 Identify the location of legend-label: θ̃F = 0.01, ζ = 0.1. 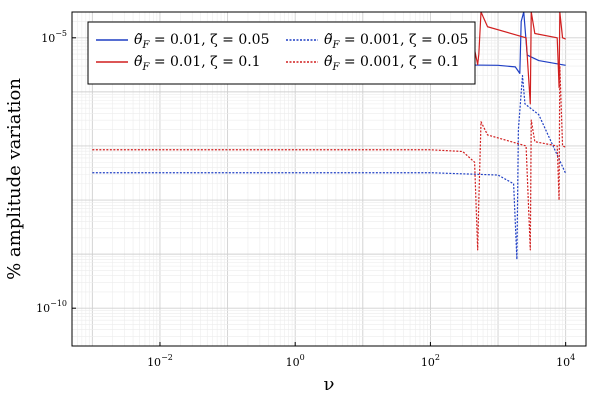
(197, 63).